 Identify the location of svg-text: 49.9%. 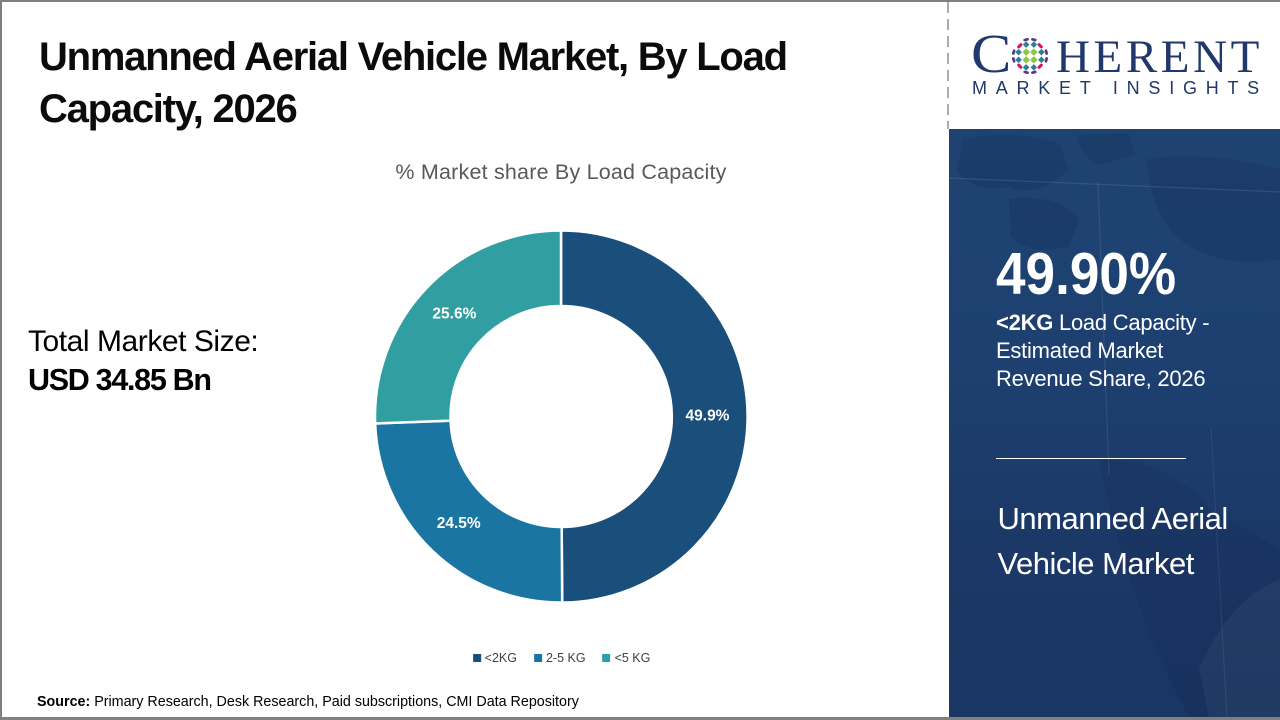
(708, 416).